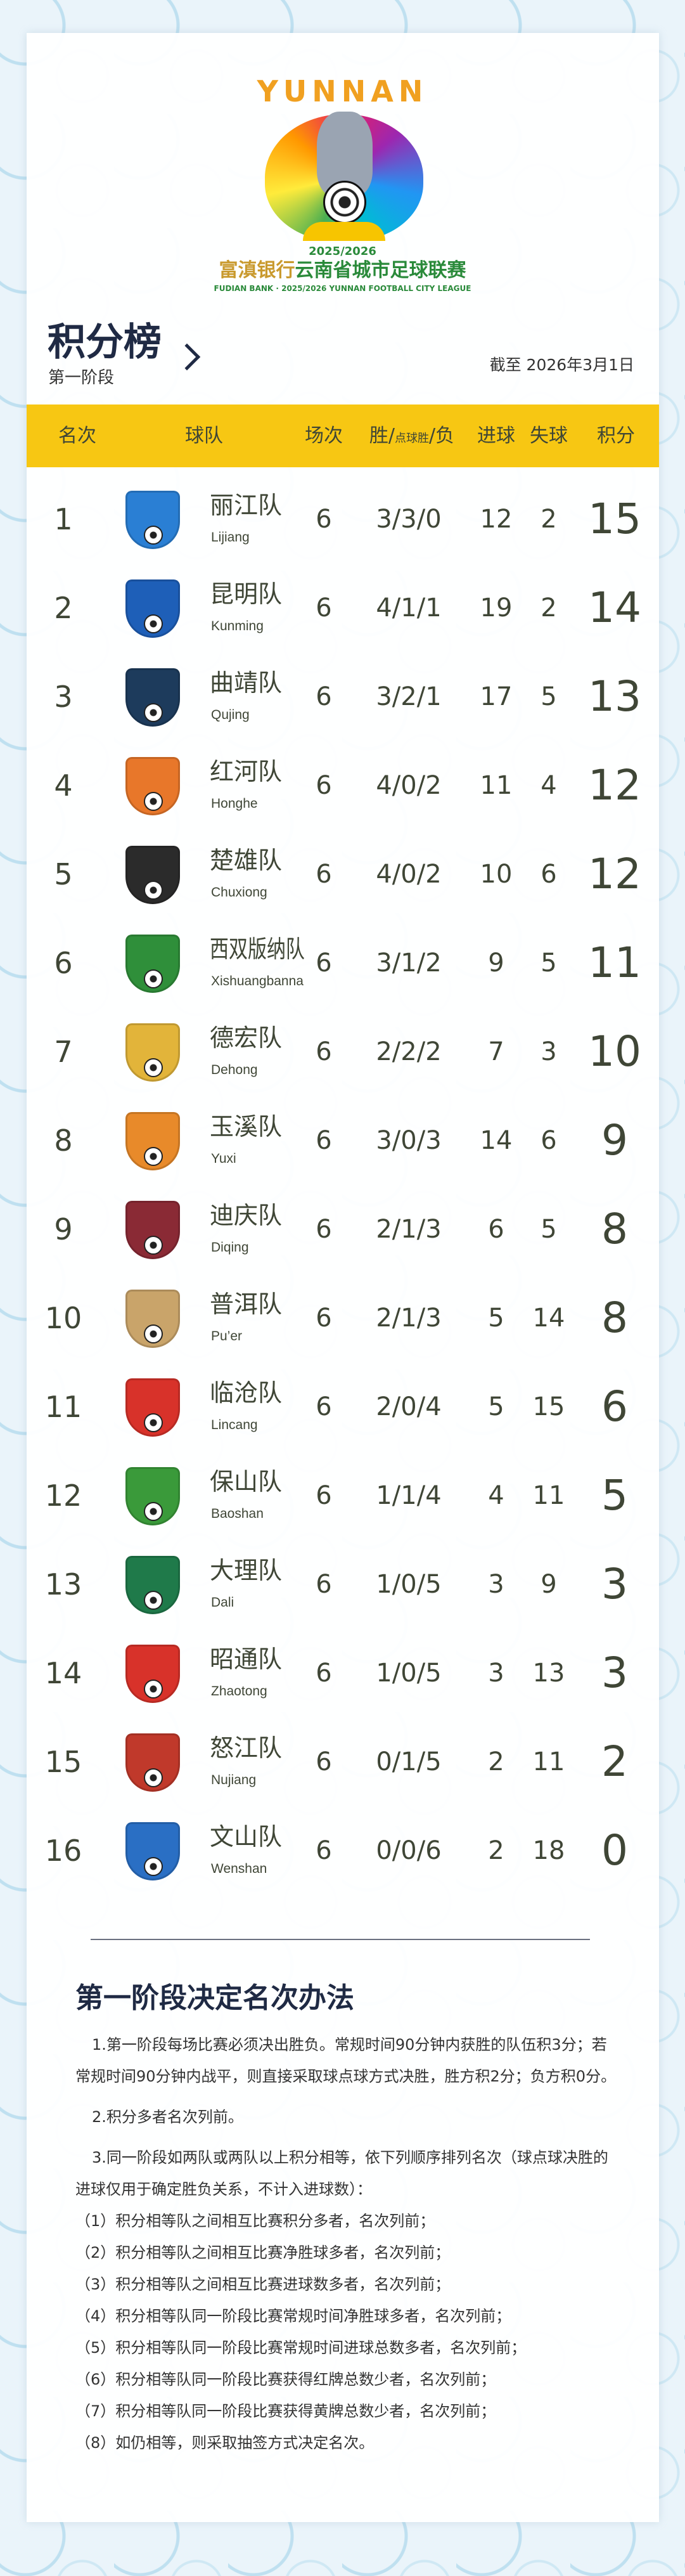 This screenshot has width=685, height=2576. What do you see at coordinates (238, 626) in the screenshot?
I see `team-pinyin: Kunming` at bounding box center [238, 626].